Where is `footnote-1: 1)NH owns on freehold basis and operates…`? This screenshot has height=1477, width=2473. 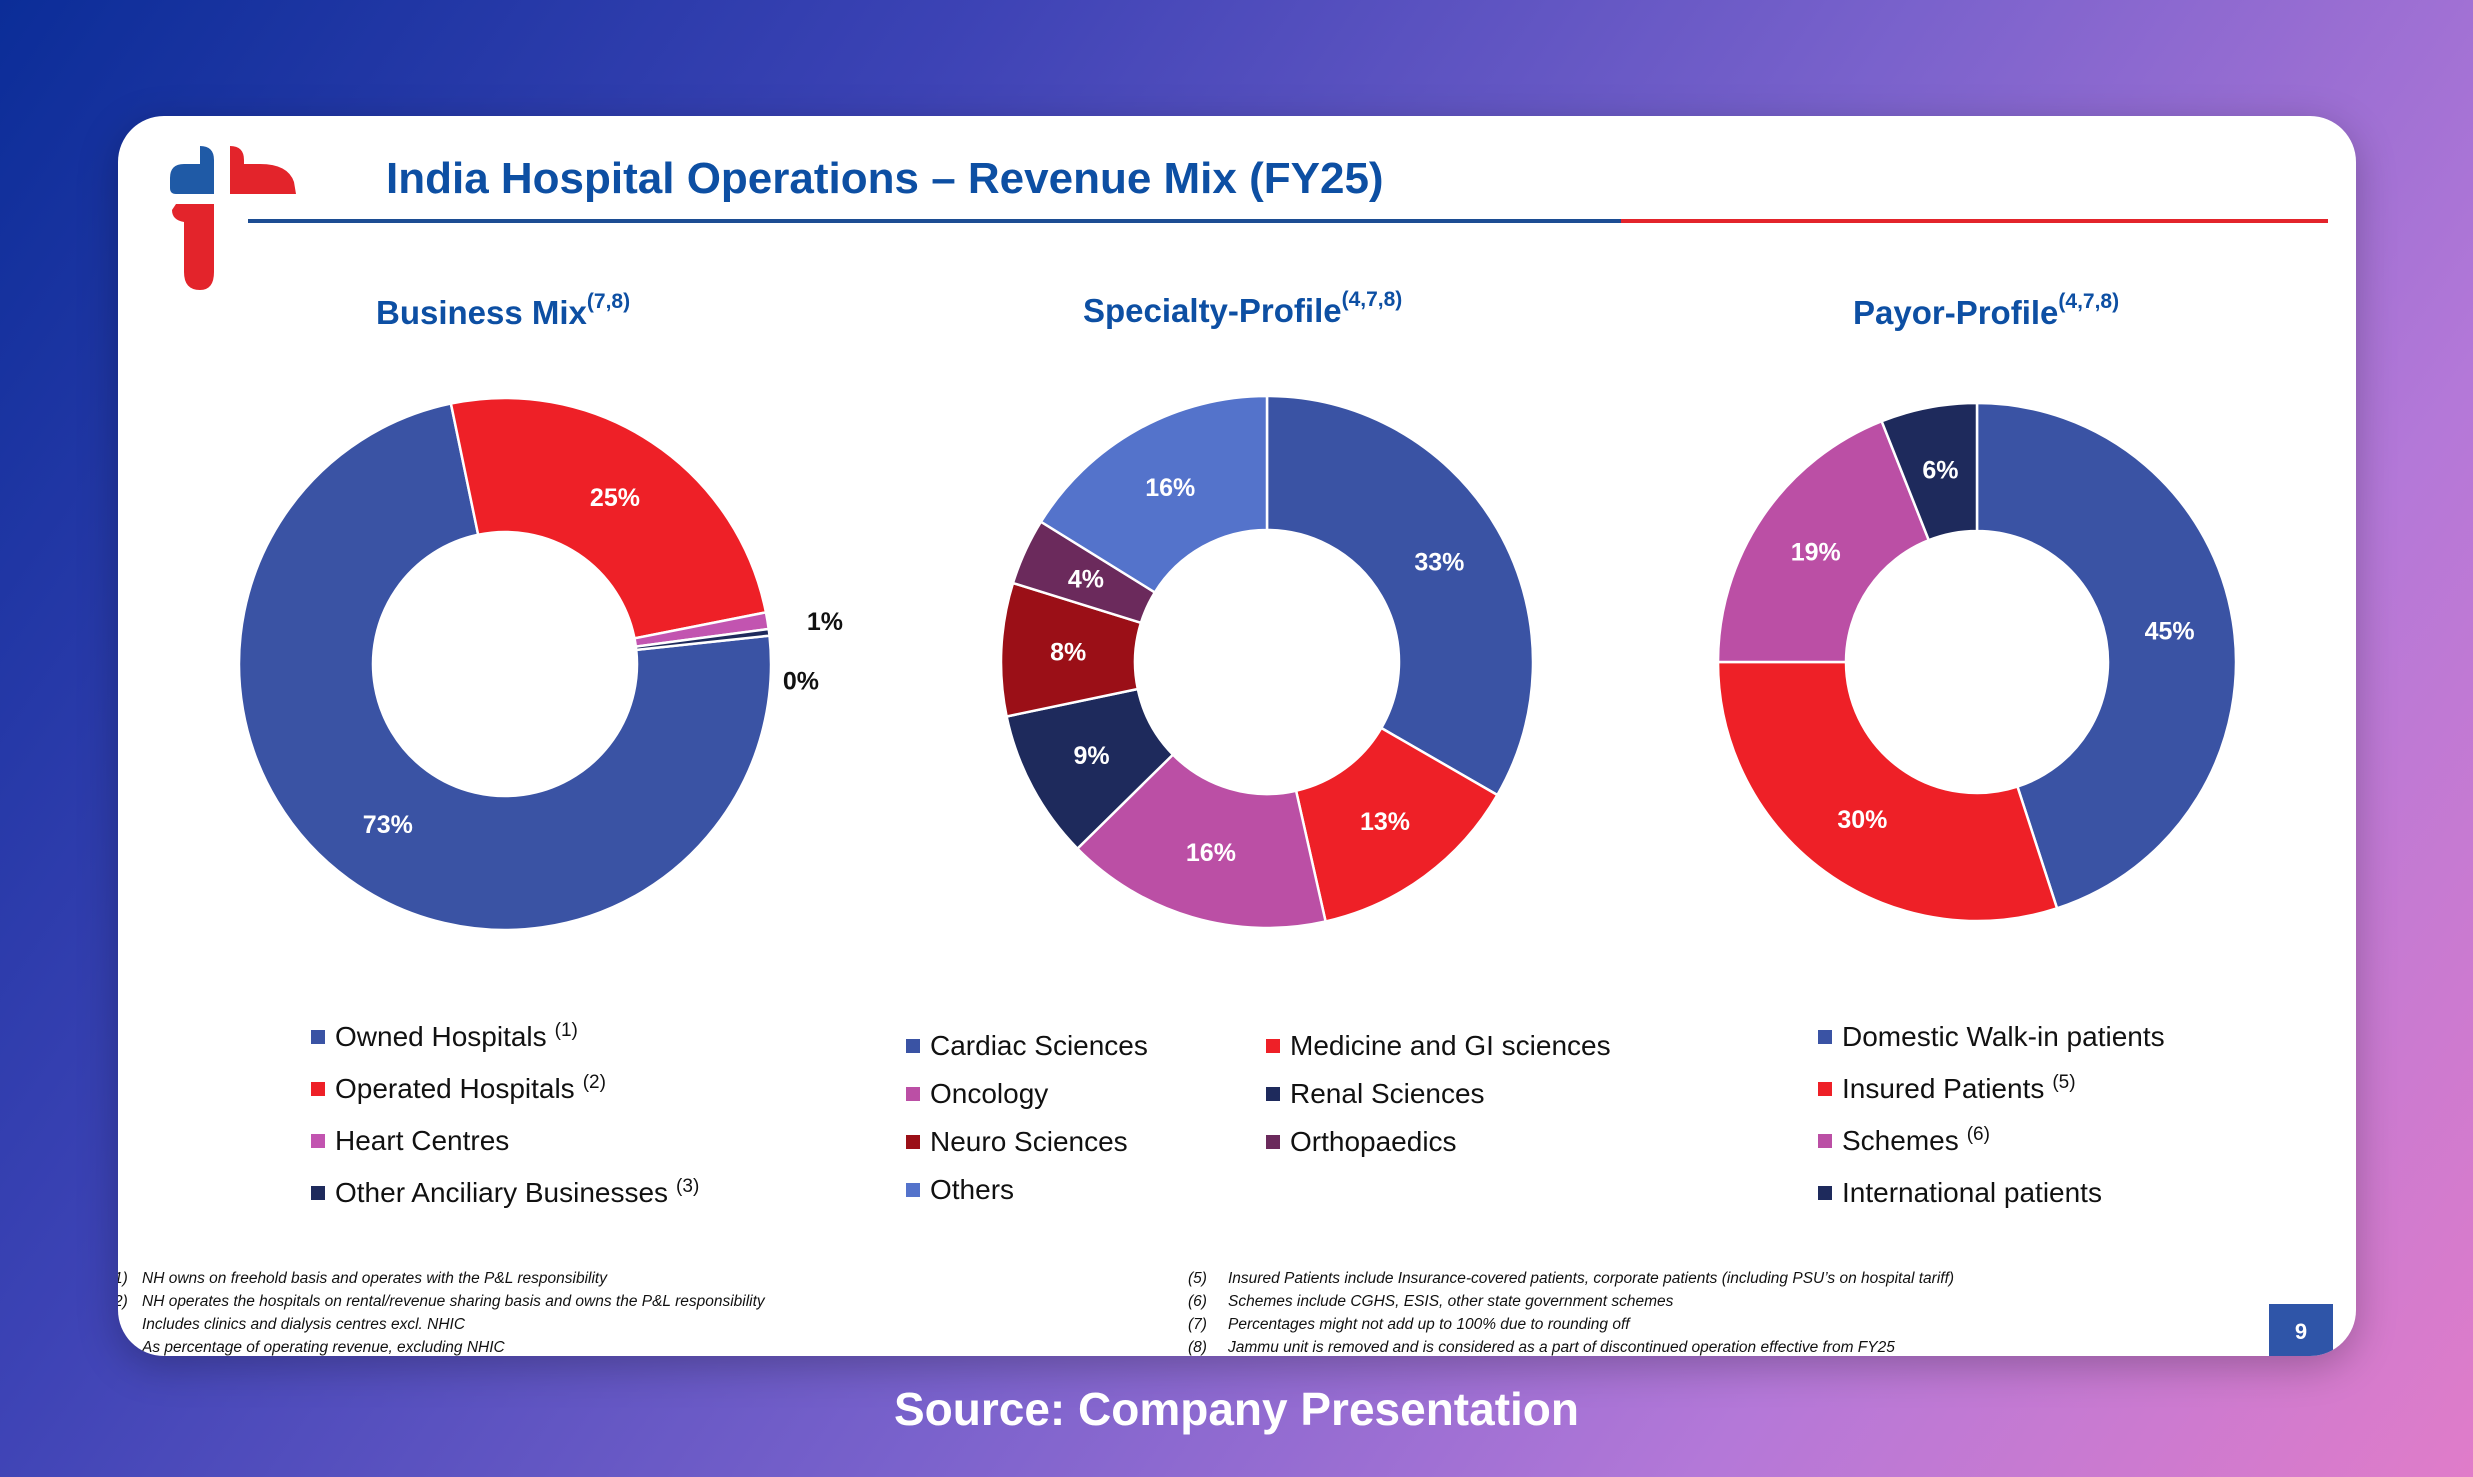 footnote-1: 1)NH owns on freehold basis and operates… is located at coordinates (362, 1278).